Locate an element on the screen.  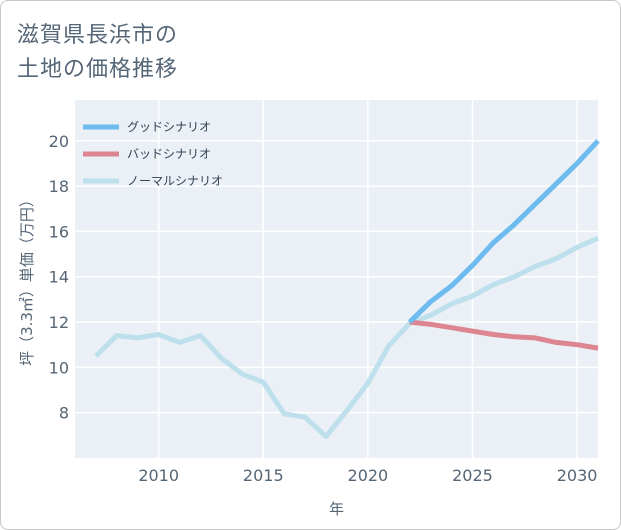
series-line-bad is located at coordinates (504, 335).